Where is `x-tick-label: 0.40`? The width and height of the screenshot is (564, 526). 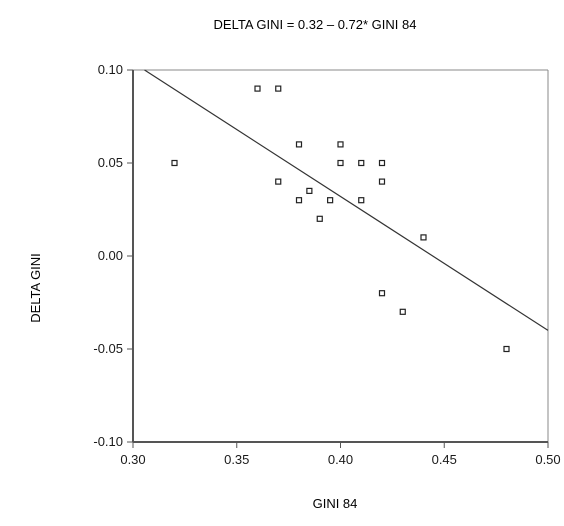
x-tick-label: 0.40 is located at coordinates (340, 459).